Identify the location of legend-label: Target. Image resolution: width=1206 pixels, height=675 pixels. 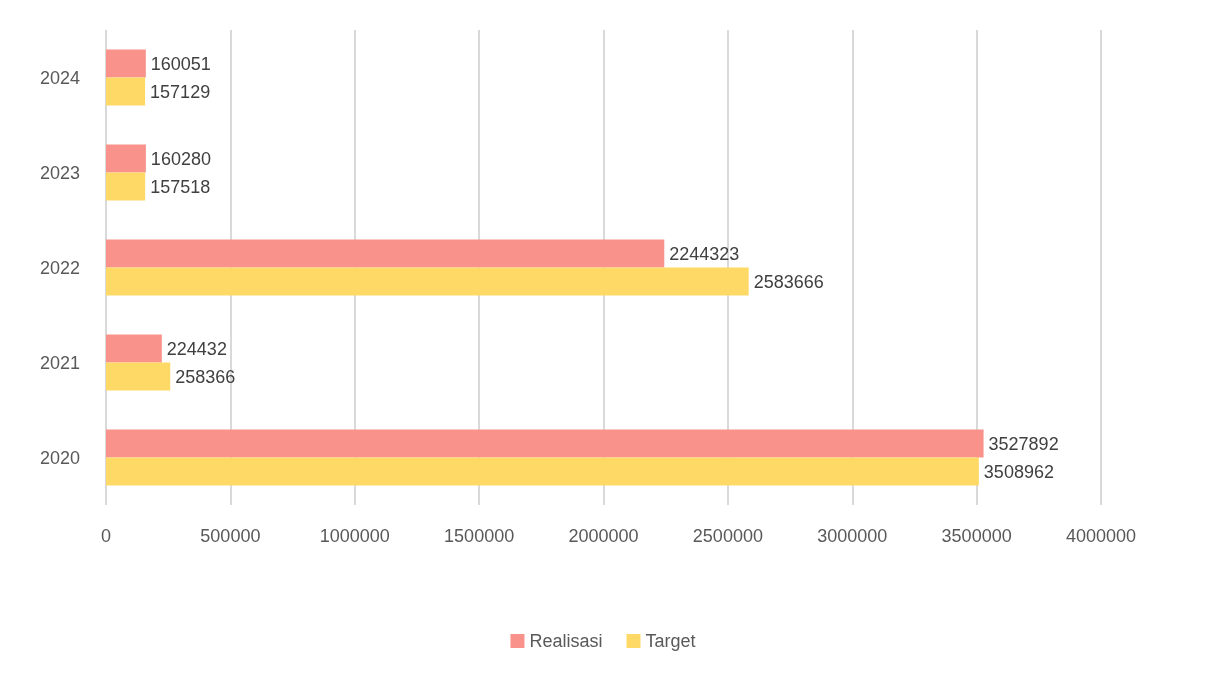
(670, 641).